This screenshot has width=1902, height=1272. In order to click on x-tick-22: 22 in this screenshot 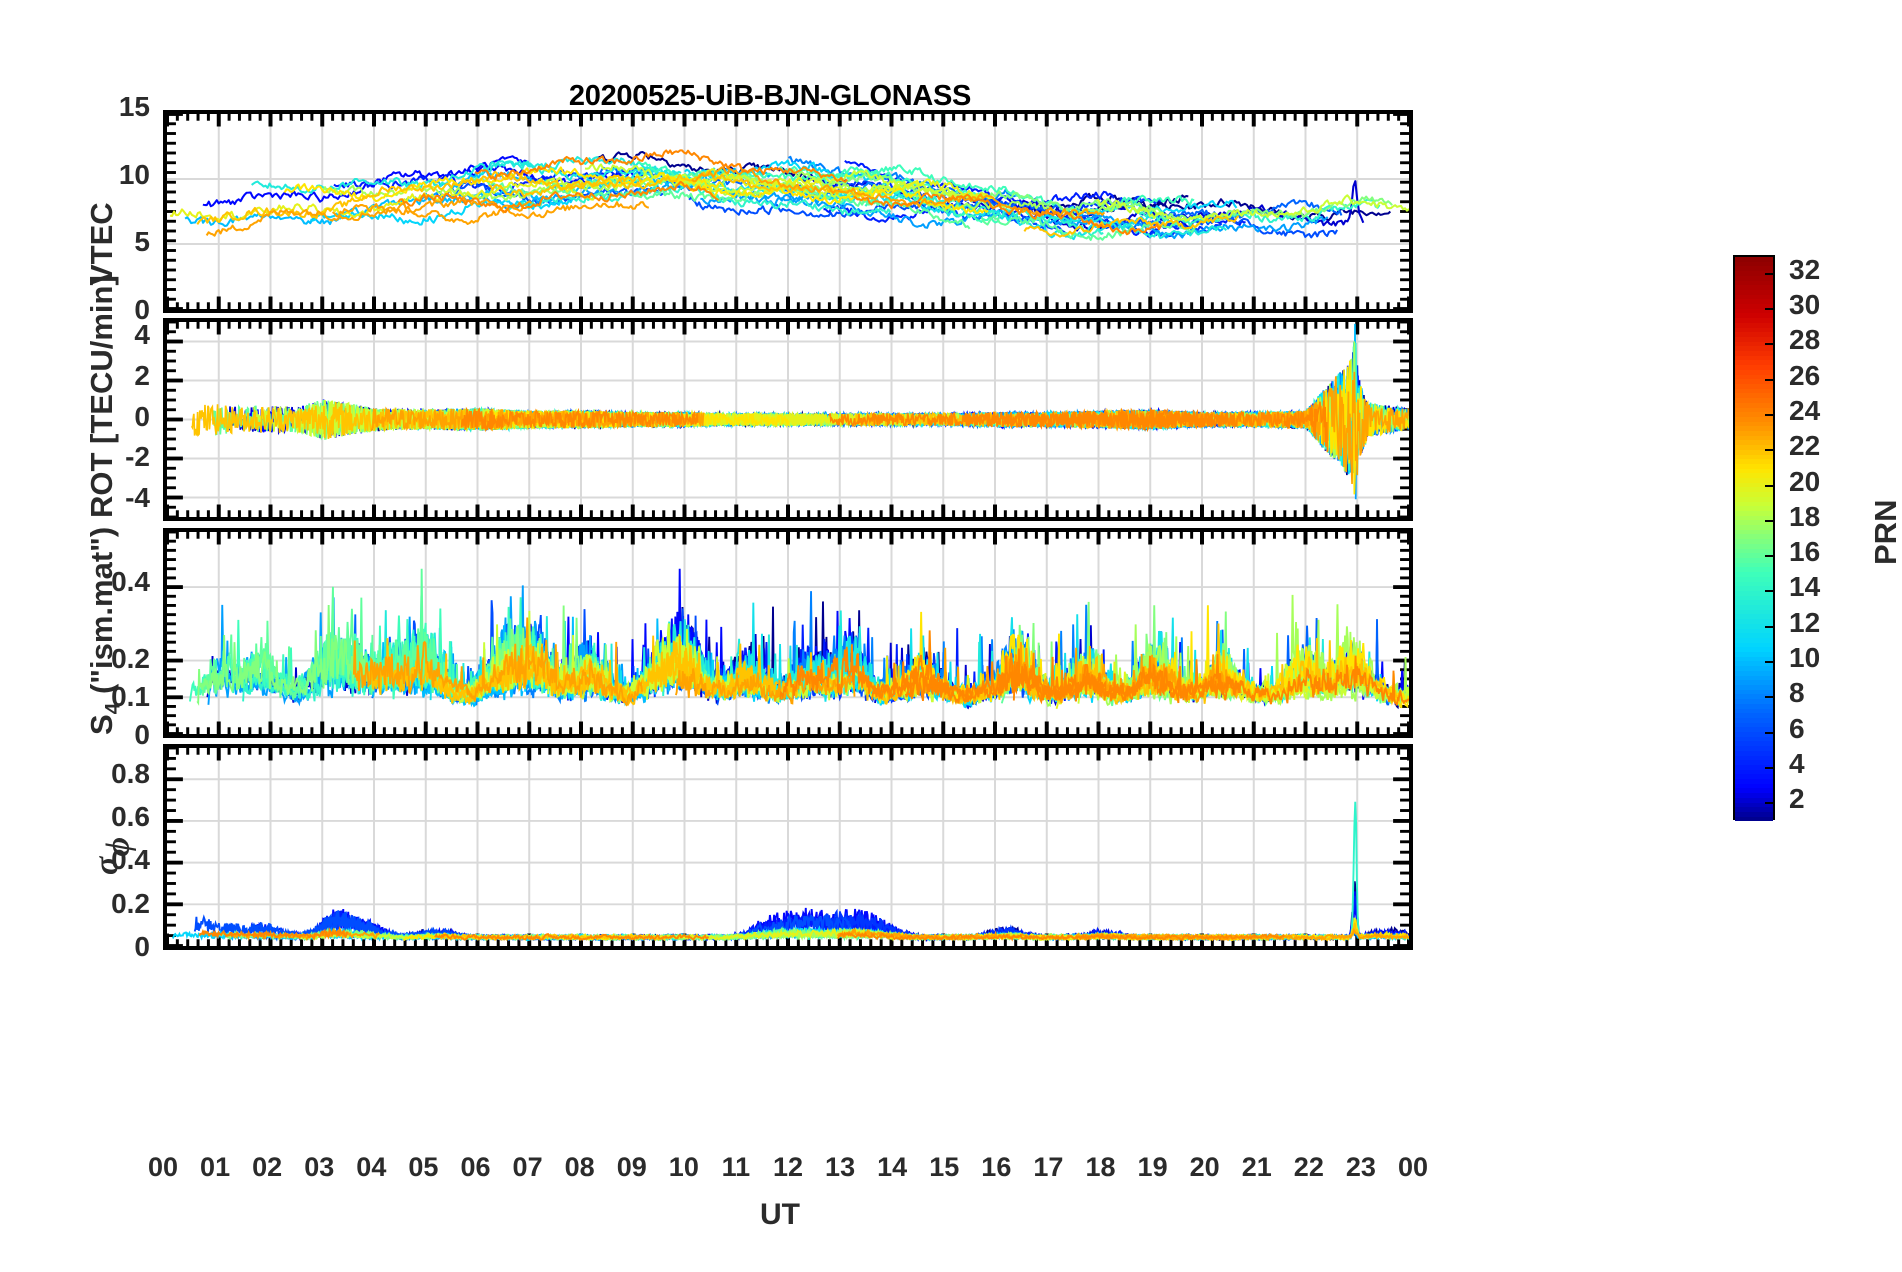, I will do `click(1308, 1167)`.